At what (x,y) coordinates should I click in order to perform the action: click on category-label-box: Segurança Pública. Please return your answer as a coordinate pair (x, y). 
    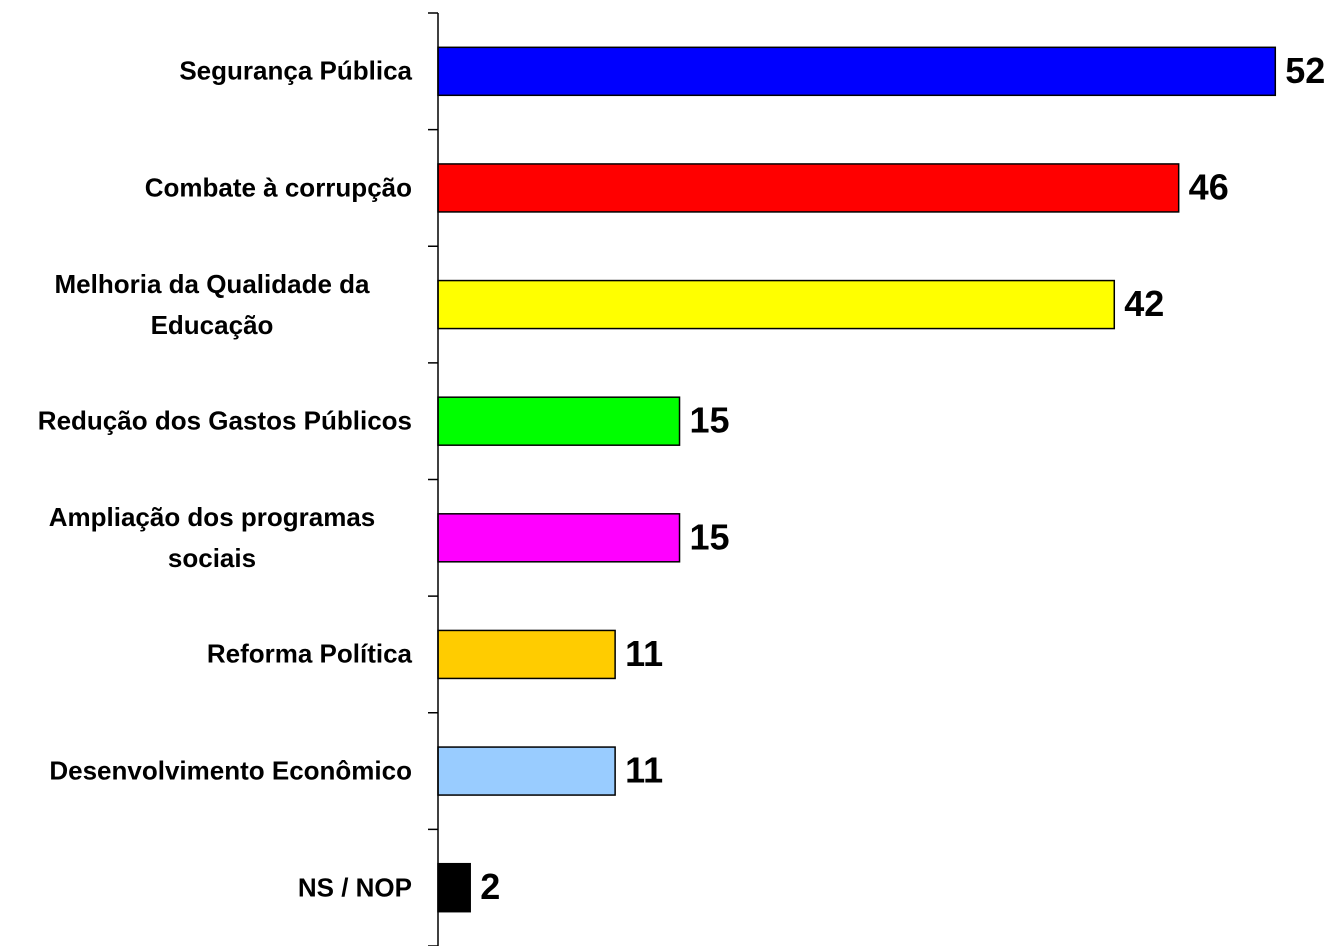
    Looking at the image, I should click on (206, 71).